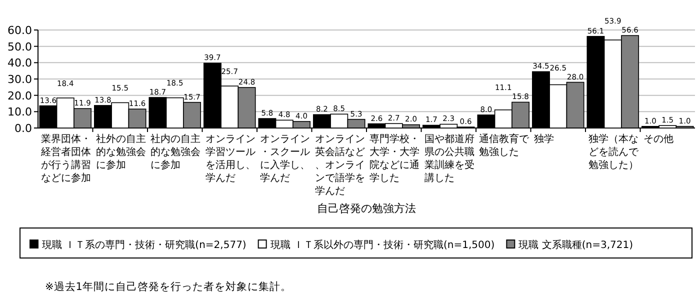  What do you see at coordinates (20, 79) in the screenshot?
I see `y-tick-label: 30.0` at bounding box center [20, 79].